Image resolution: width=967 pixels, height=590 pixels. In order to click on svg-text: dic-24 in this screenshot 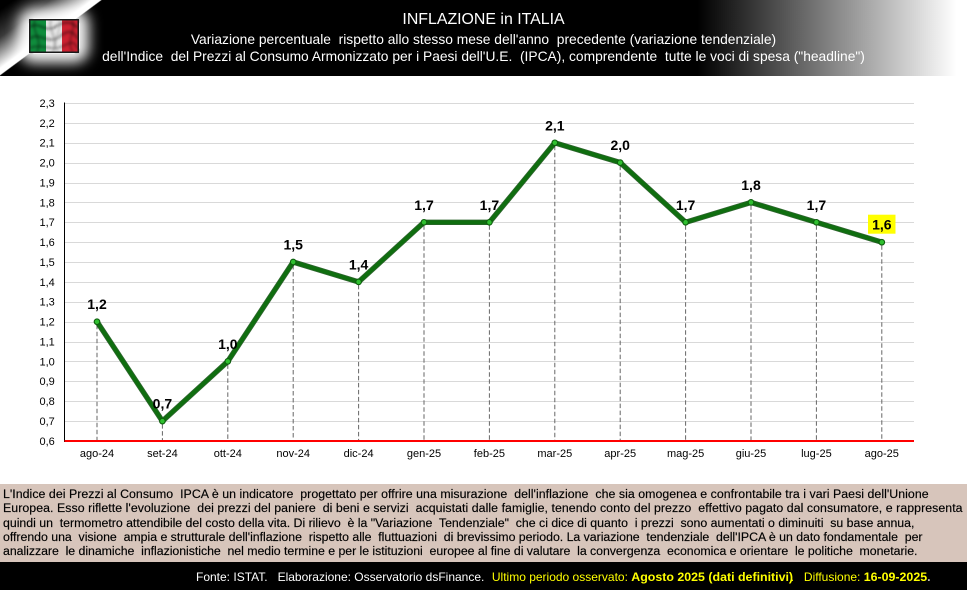, I will do `click(359, 454)`.